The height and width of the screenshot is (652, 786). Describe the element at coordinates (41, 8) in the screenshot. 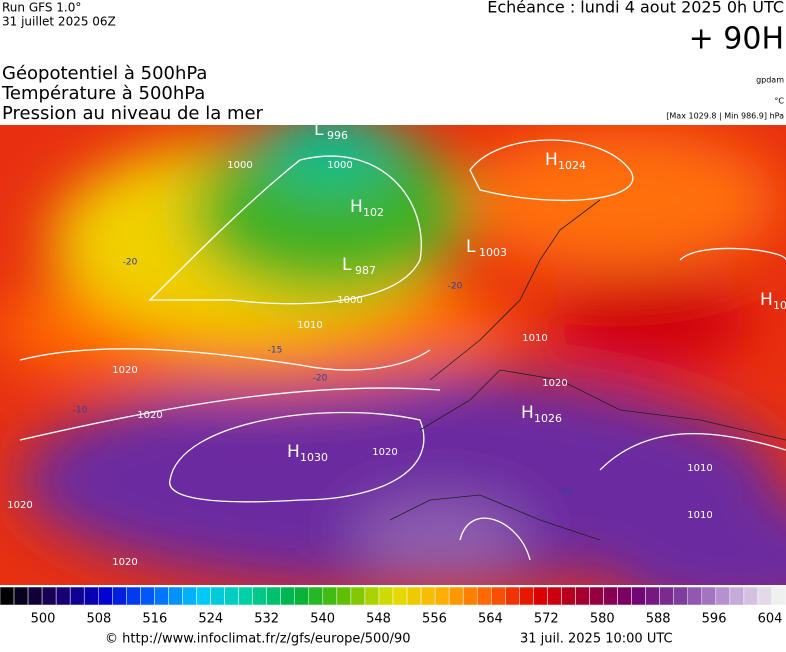

I see `run: Run GFS 1.0°` at that location.